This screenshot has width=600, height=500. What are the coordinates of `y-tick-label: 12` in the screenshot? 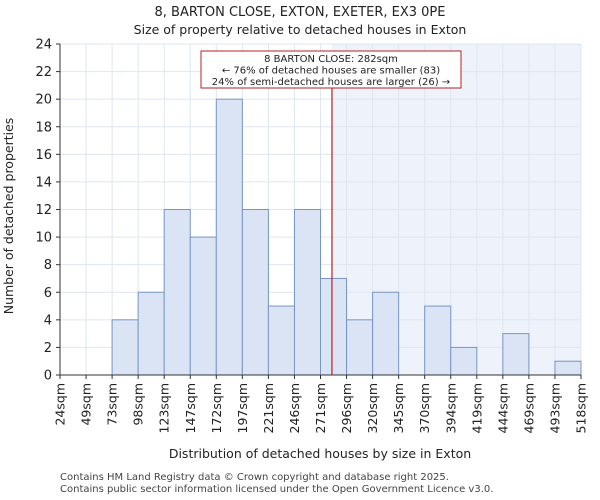 It's located at (43, 210).